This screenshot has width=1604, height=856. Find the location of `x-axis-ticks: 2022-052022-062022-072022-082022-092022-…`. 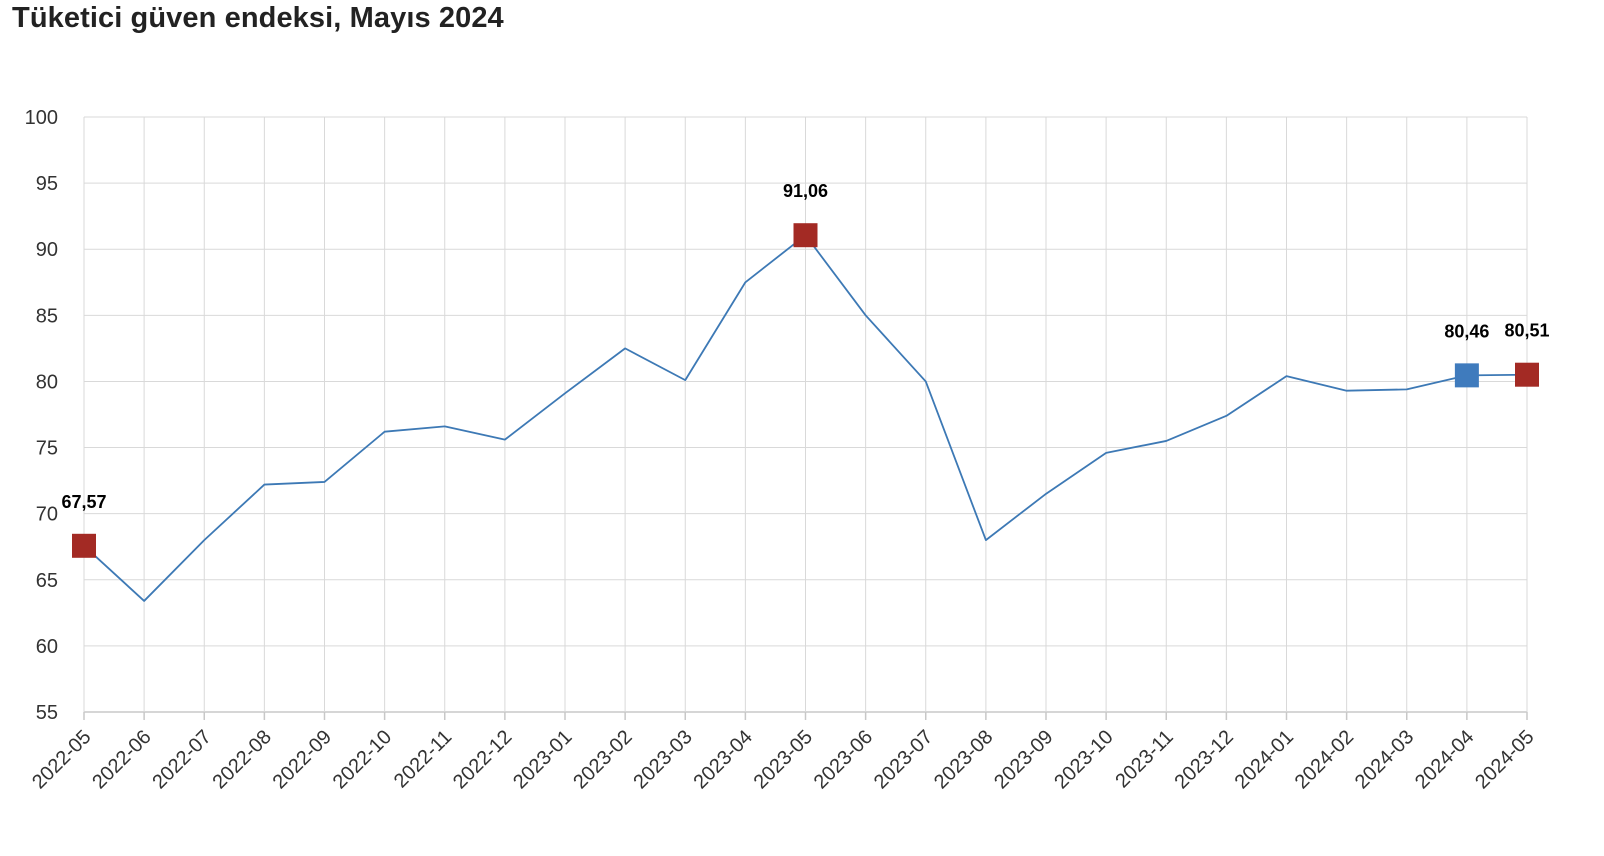

x-axis-ticks: 2022-052022-062022-072022-082022-092022-… is located at coordinates (783, 759).